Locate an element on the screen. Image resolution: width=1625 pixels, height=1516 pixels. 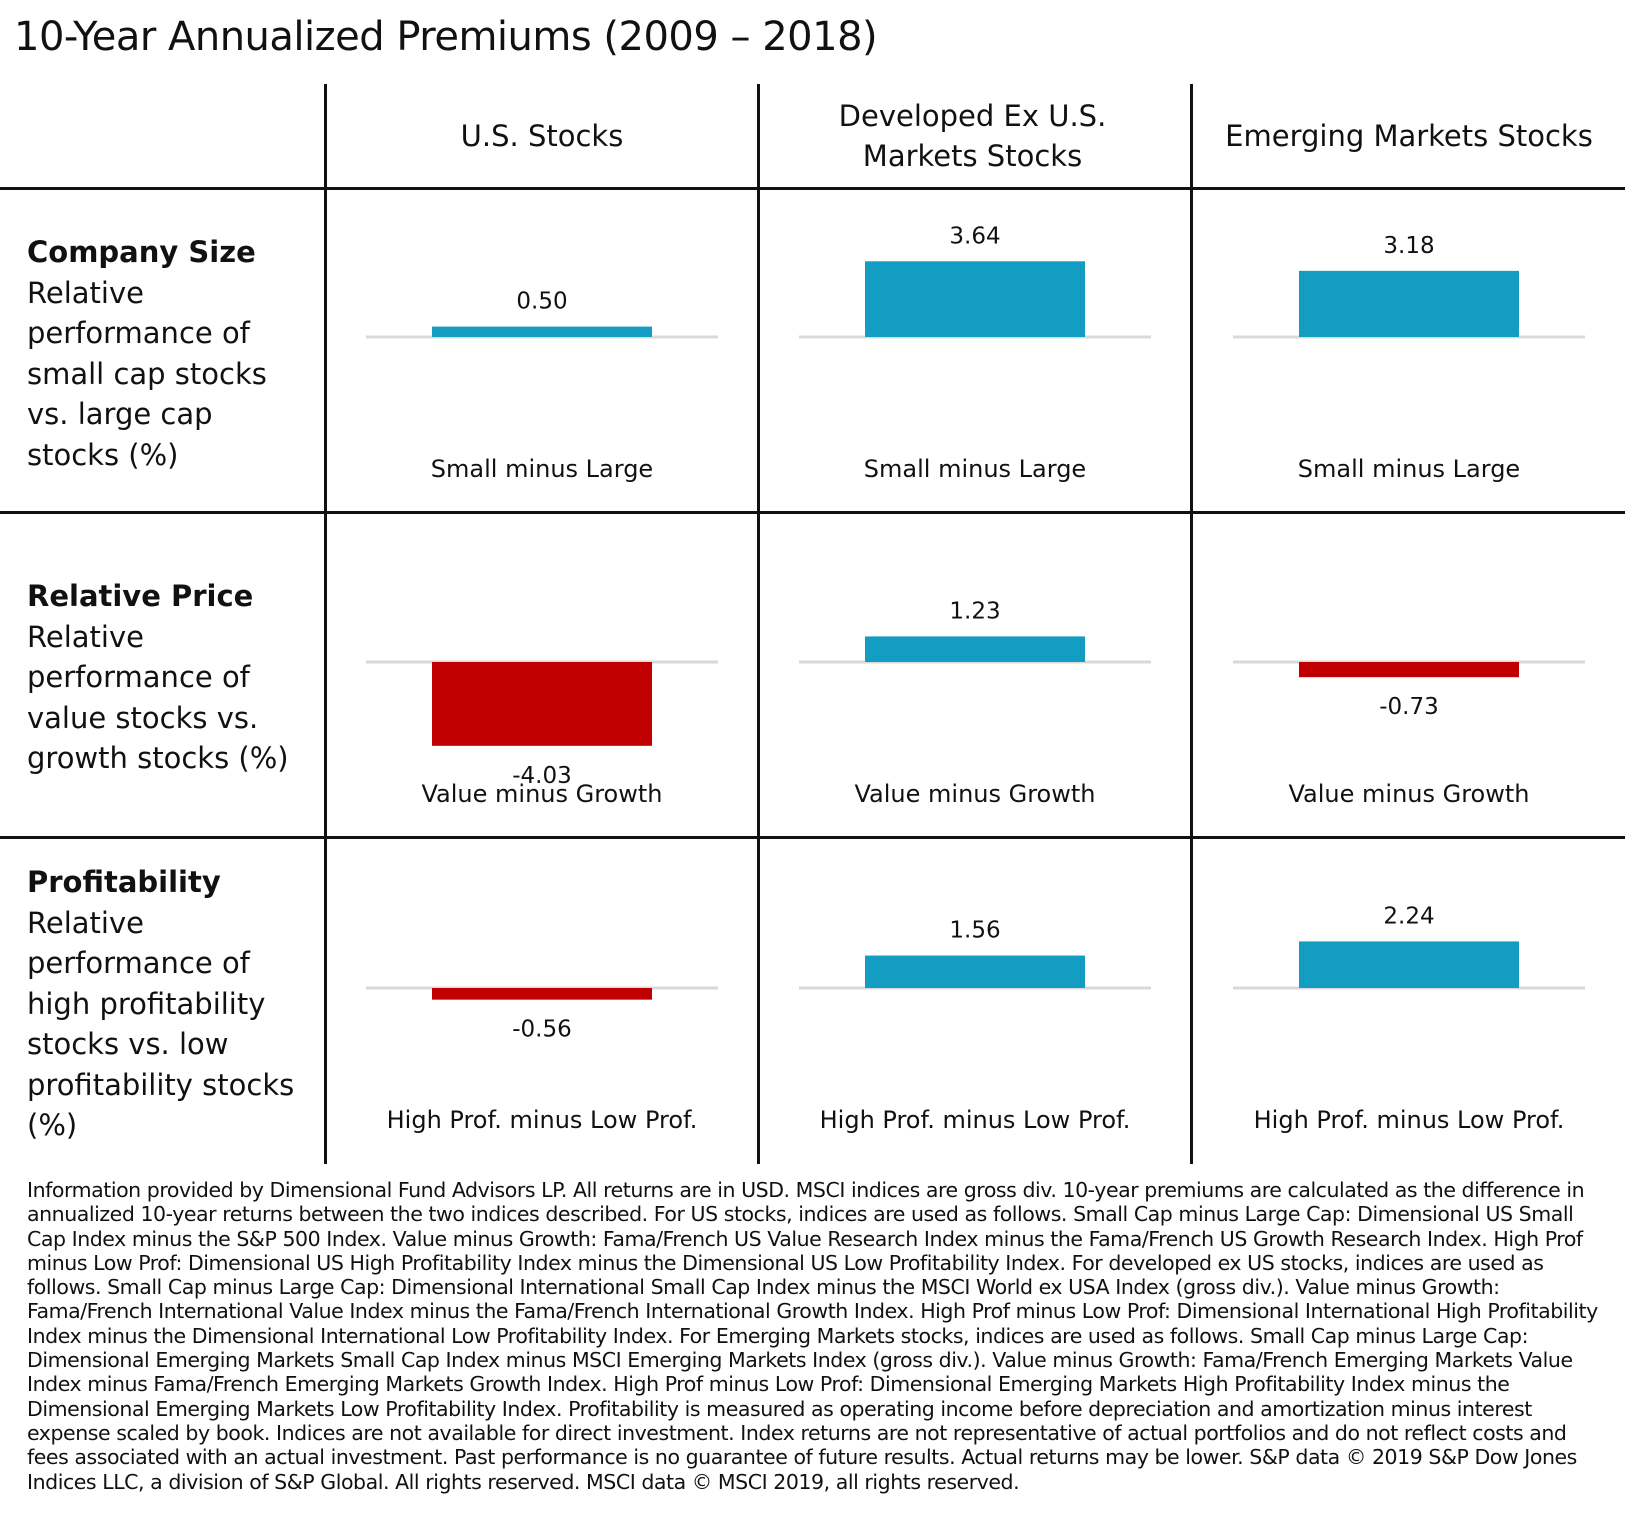
data-label: 0.50 is located at coordinates (541, 302).